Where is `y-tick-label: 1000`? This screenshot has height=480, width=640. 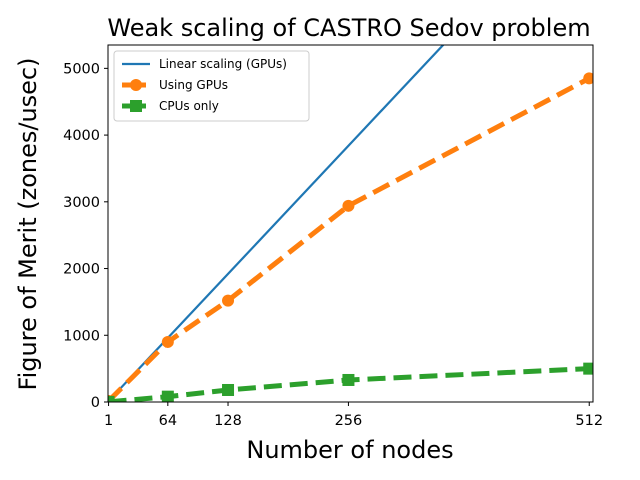
y-tick-label: 1000 is located at coordinates (81, 336).